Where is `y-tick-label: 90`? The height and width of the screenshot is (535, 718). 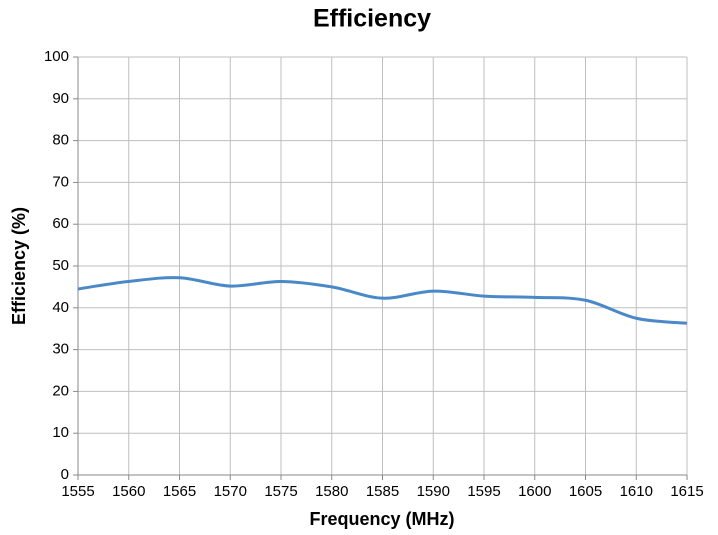
y-tick-label: 90 is located at coordinates (60, 98).